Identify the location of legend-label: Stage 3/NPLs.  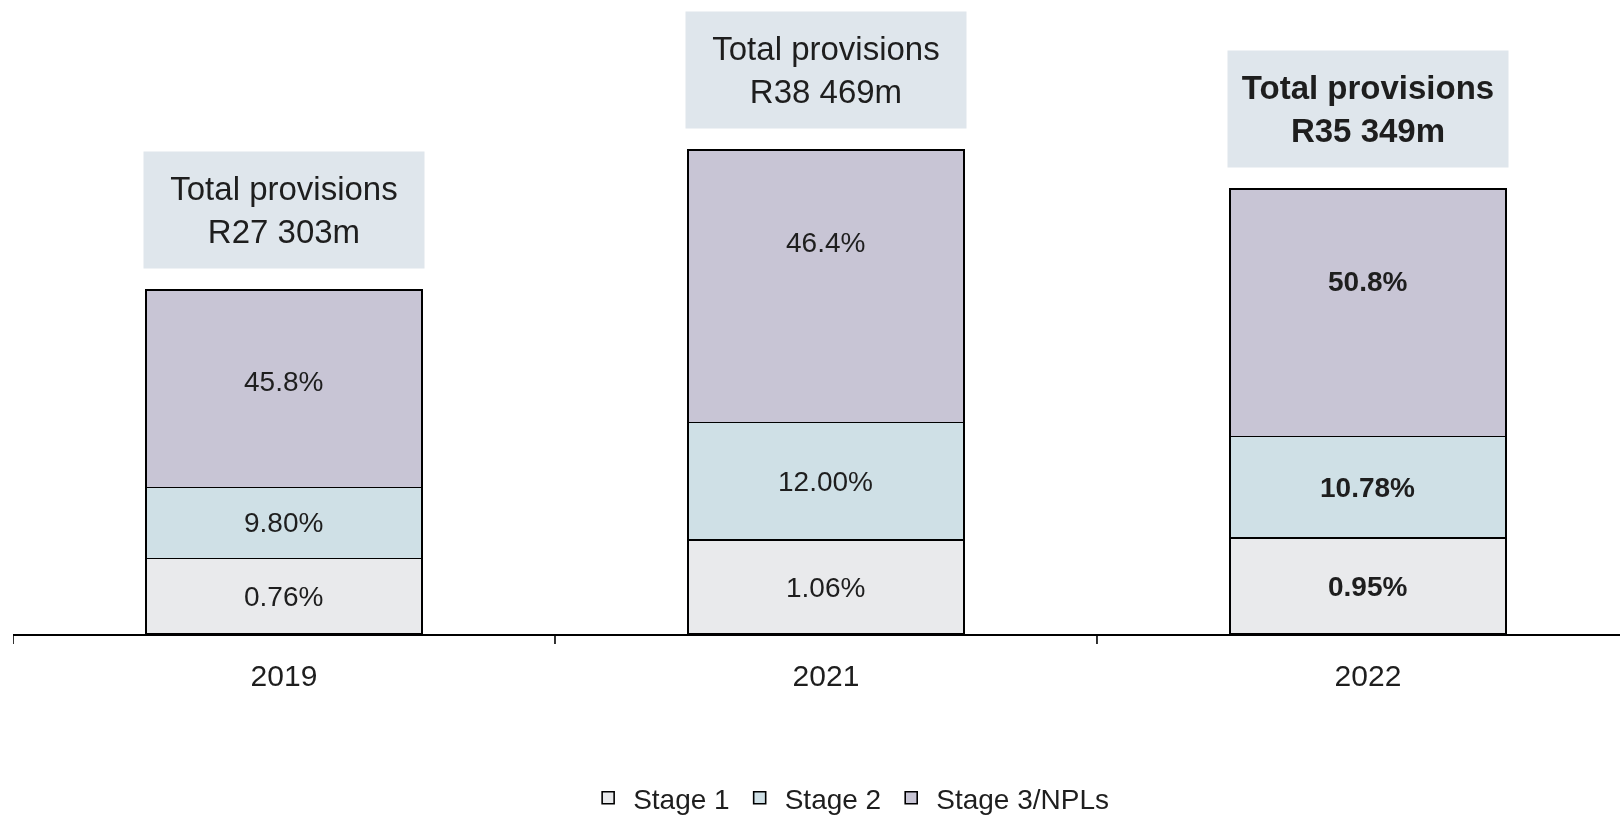
(1022, 799).